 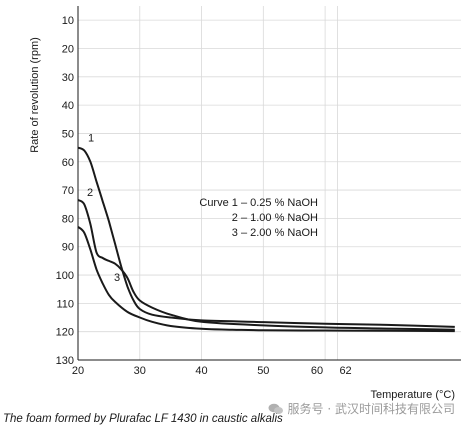 What do you see at coordinates (68, 191) in the screenshot?
I see `y-tick-label: 70` at bounding box center [68, 191].